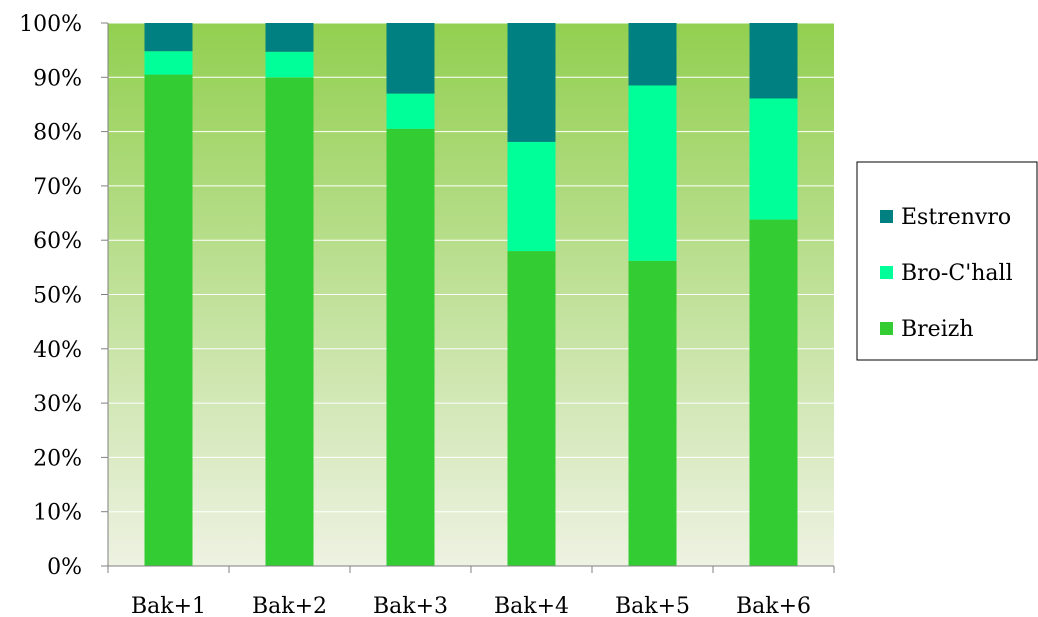 Image resolution: width=1038 pixels, height=617 pixels. What do you see at coordinates (289, 605) in the screenshot?
I see `x-tick-label: Bak+2` at bounding box center [289, 605].